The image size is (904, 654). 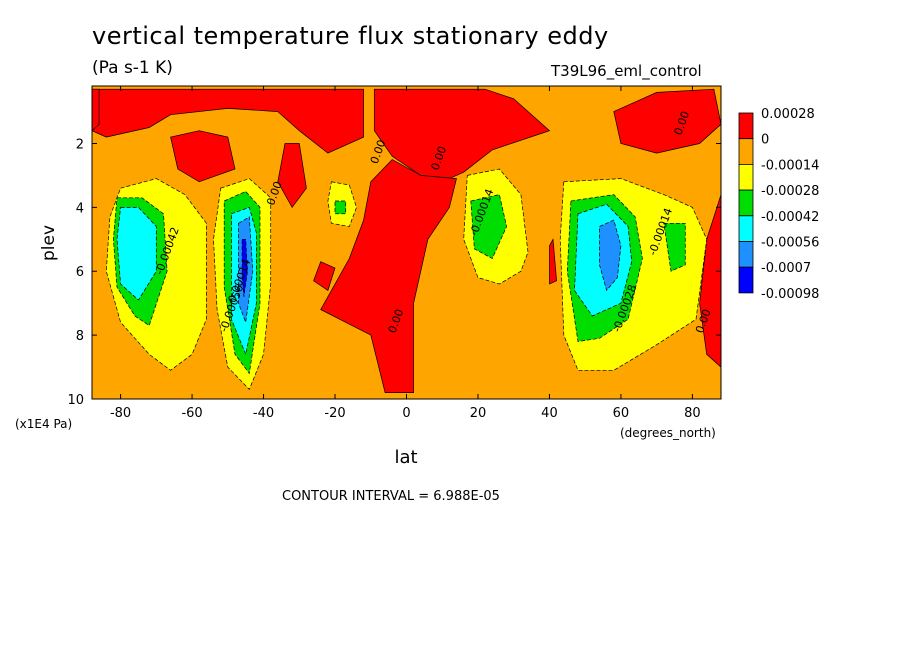 I want to click on x-axis-units: (degrees_north), so click(x=668, y=433).